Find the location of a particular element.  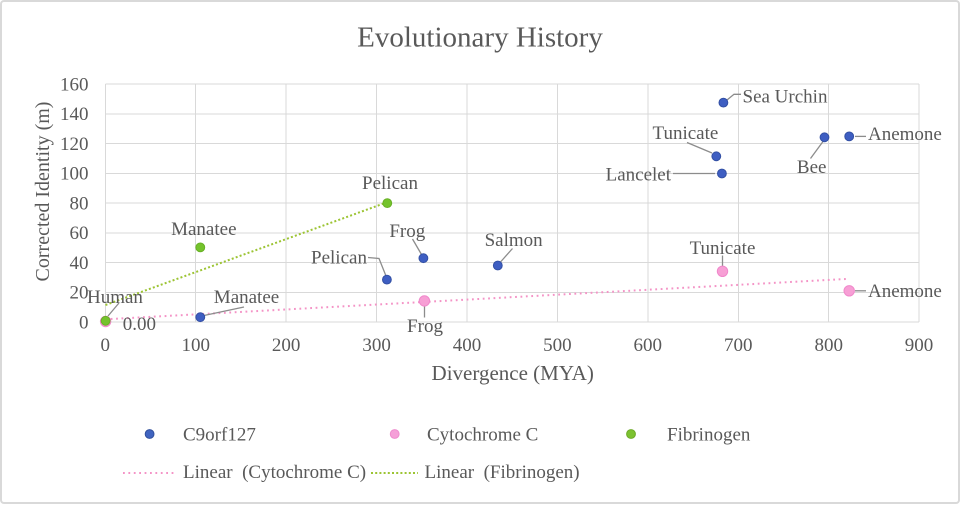

svg-text: Cytochrome C is located at coordinates (482, 435).